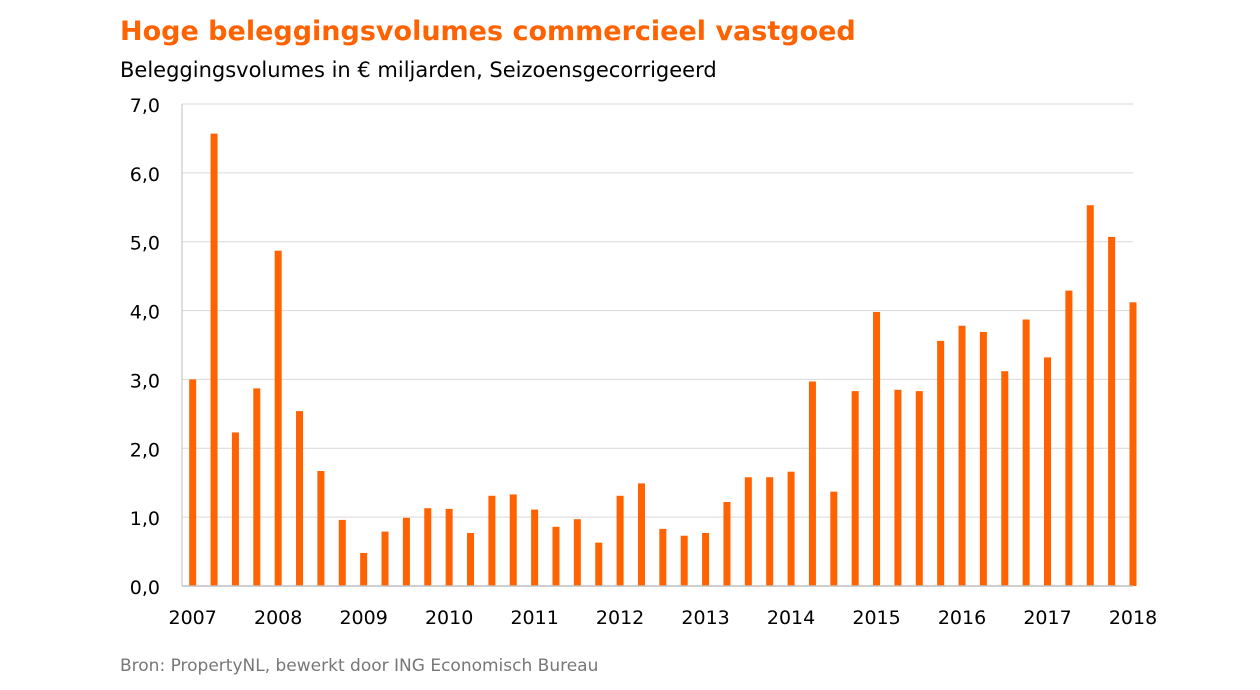 The width and height of the screenshot is (1260, 690). What do you see at coordinates (983, 458) in the screenshot?
I see `bar: 2016 Q2: 3.69` at bounding box center [983, 458].